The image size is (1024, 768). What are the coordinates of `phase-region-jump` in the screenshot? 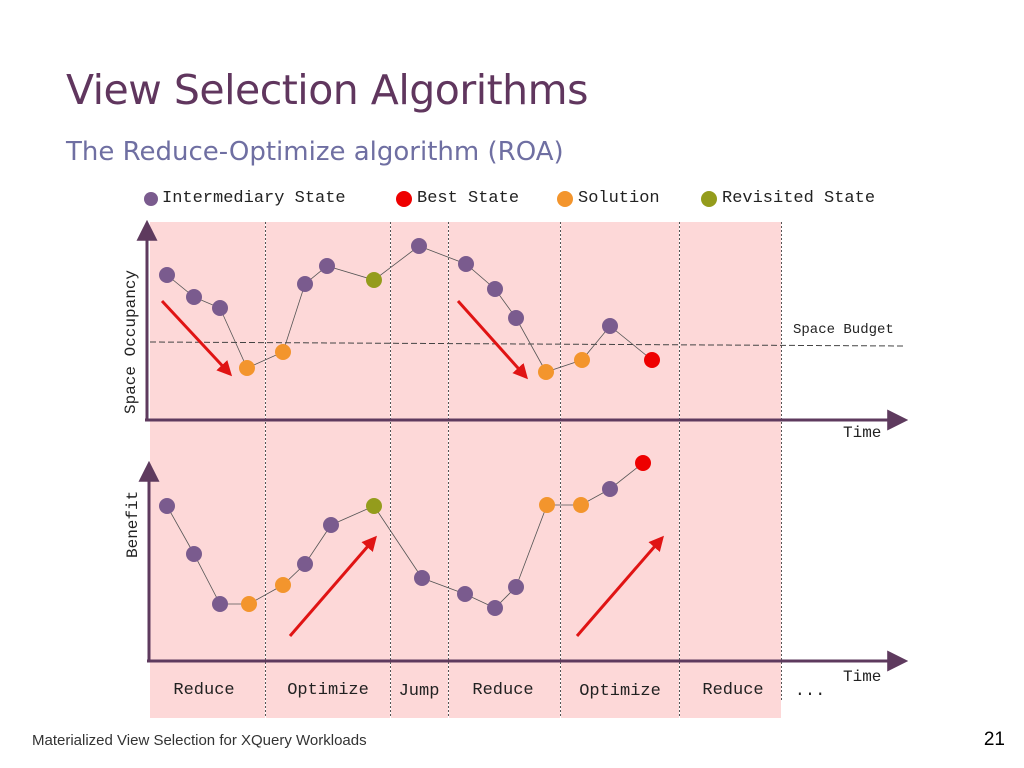 It's located at (419, 470).